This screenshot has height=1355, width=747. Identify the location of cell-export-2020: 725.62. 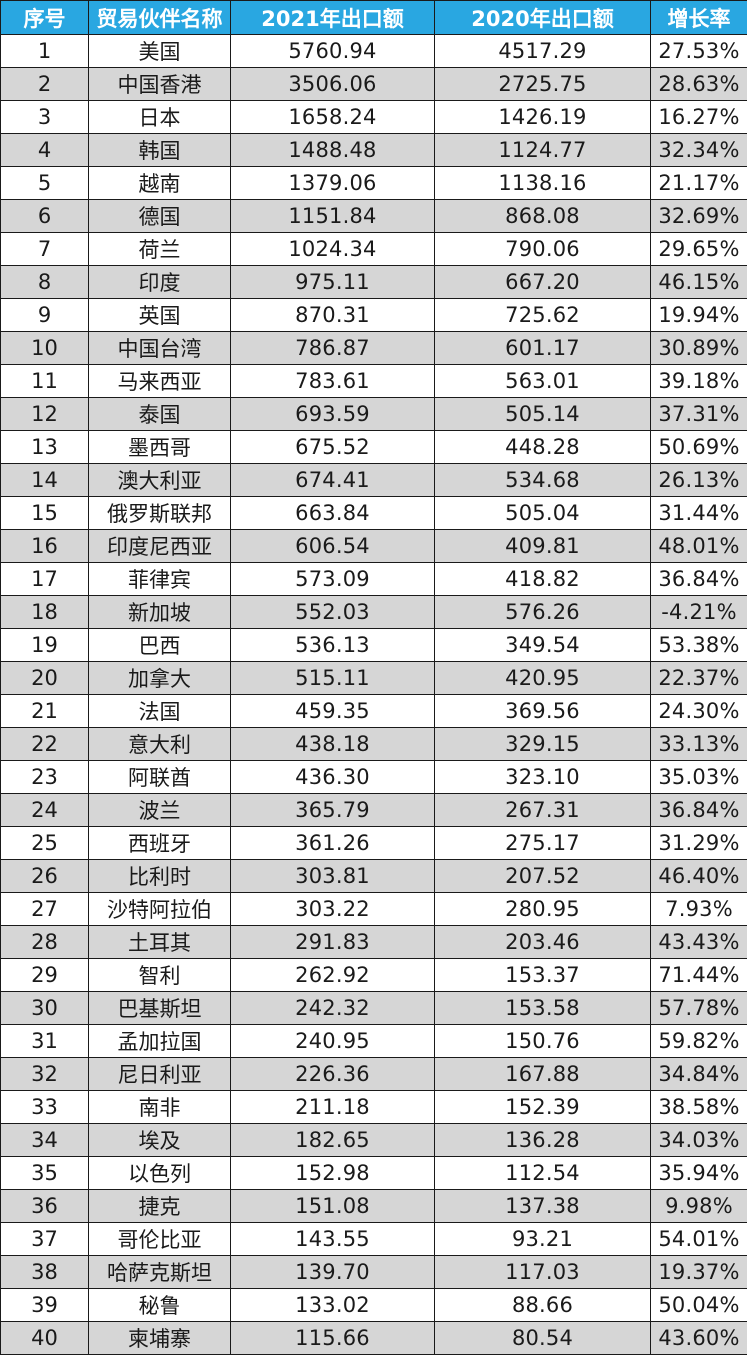
(543, 315).